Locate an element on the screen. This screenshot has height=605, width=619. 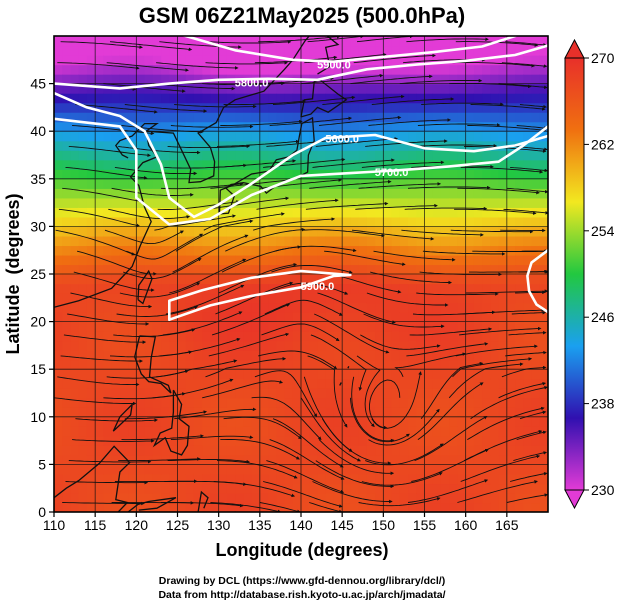
height-contour-label: 5700.0 is located at coordinates (392, 173).